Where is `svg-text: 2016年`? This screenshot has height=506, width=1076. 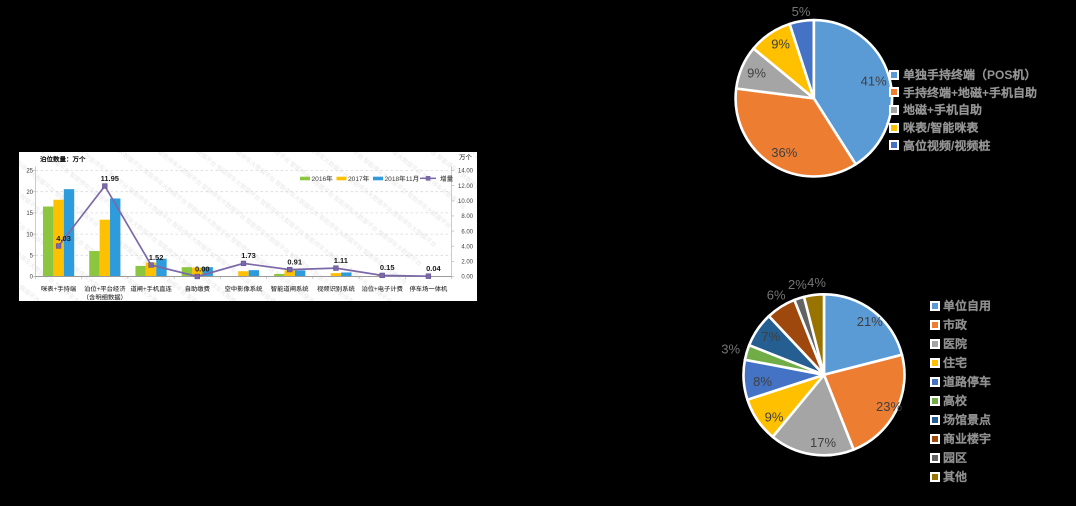
svg-text: 2016年 is located at coordinates (323, 179).